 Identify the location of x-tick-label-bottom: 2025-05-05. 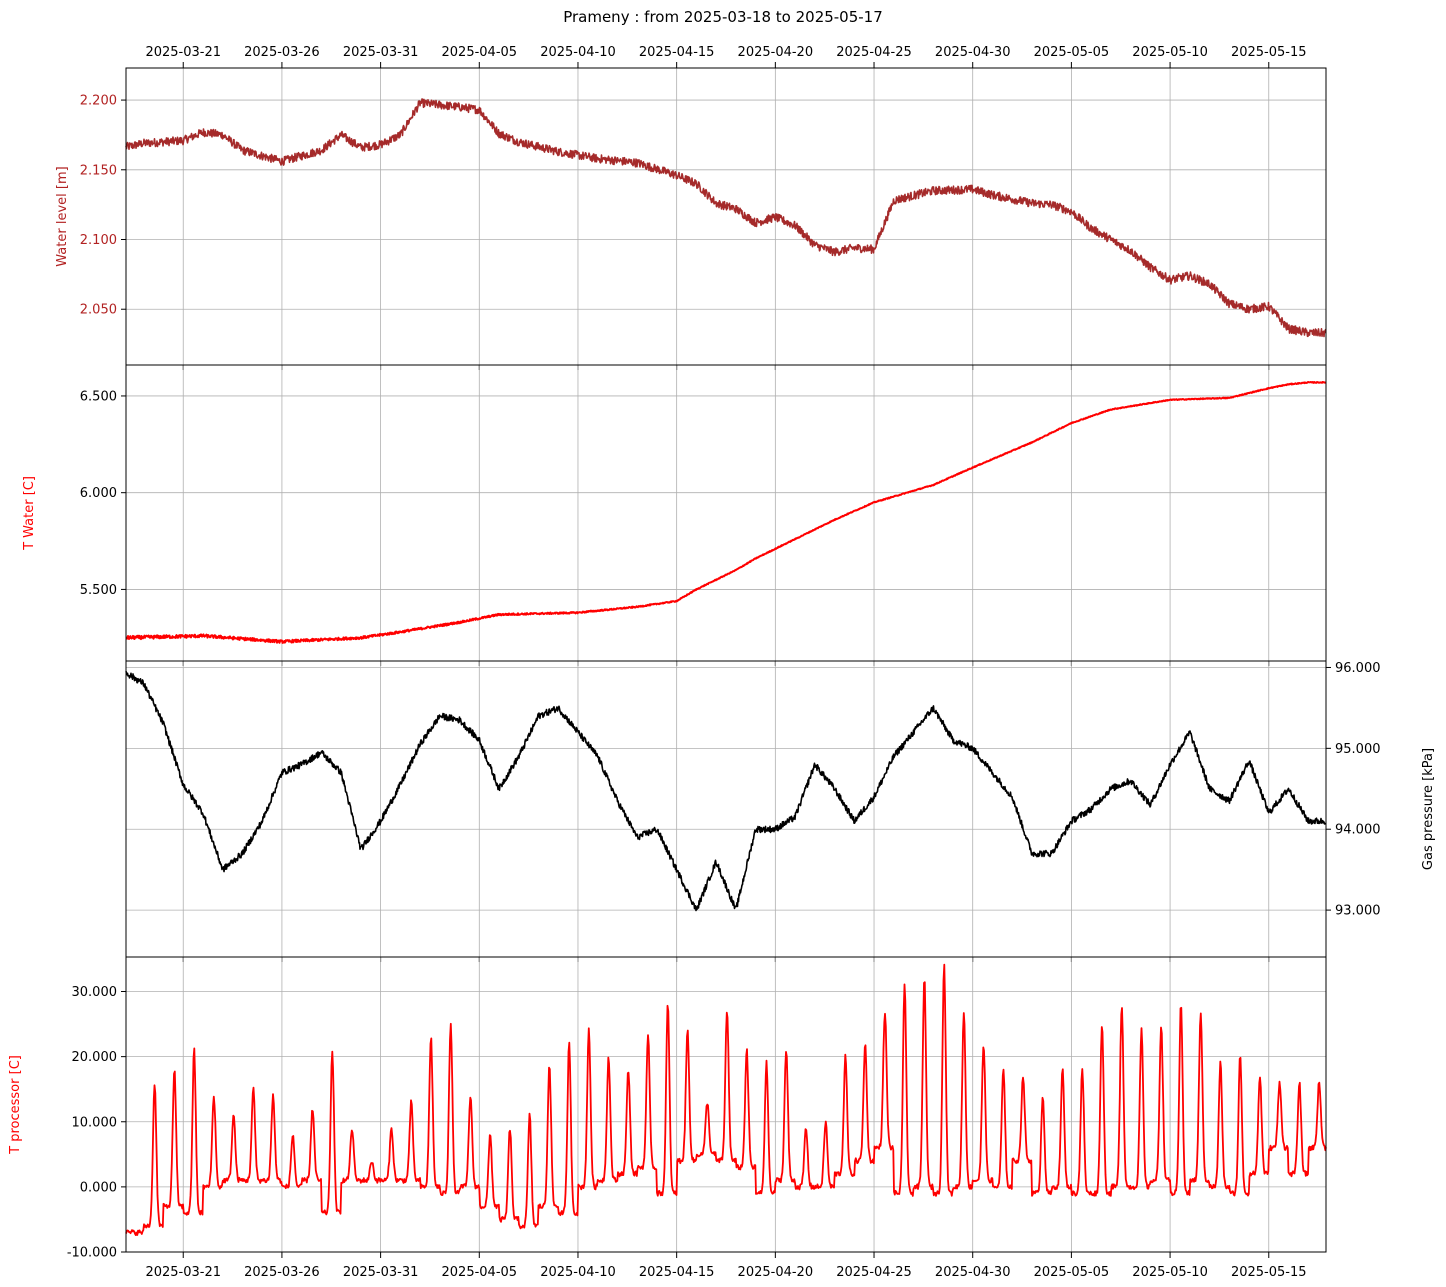
(1072, 1272).